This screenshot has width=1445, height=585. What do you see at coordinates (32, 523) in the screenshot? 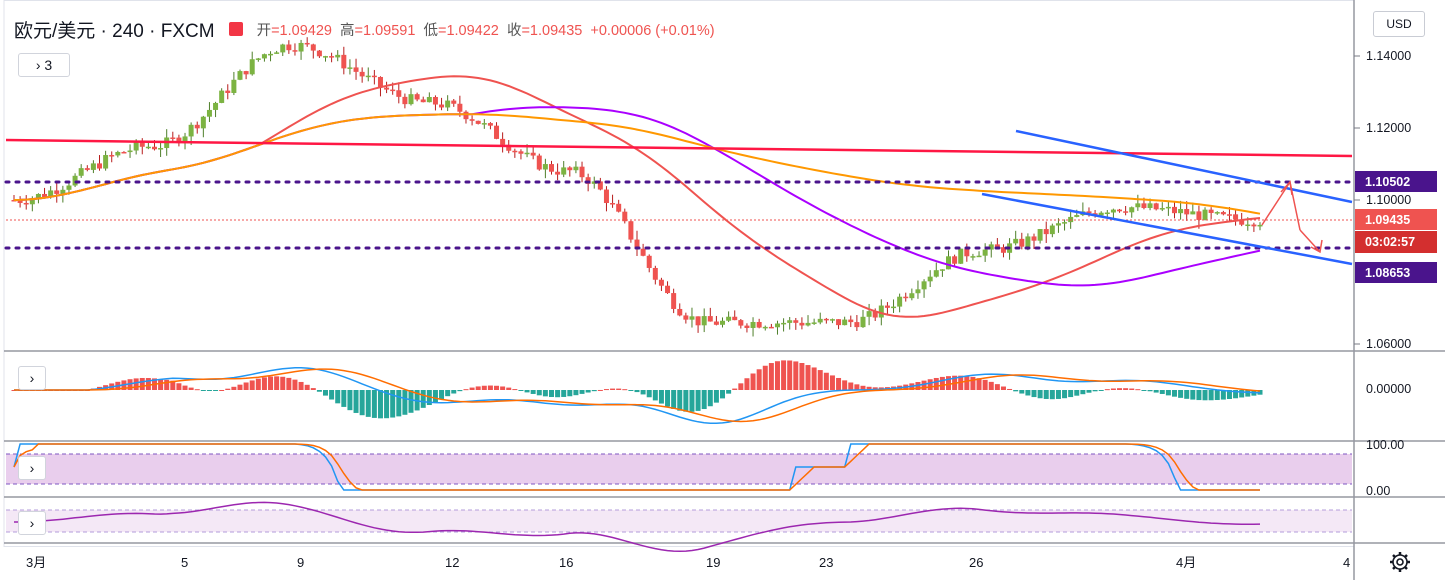
I see `rsi-pane-toggle: ›` at bounding box center [32, 523].